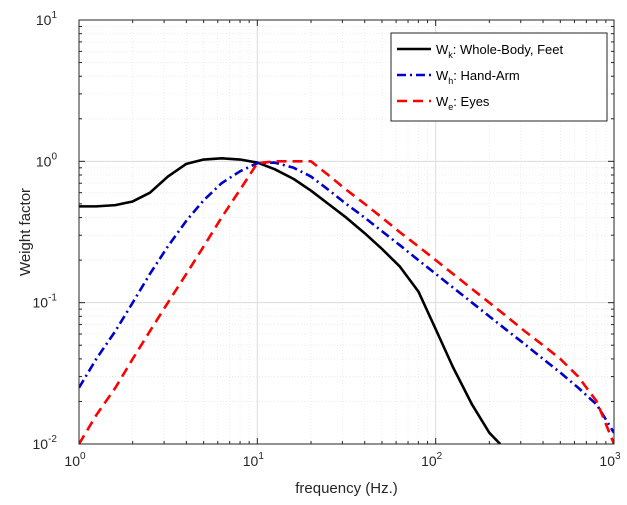 The width and height of the screenshot is (627, 505). Describe the element at coordinates (499, 51) in the screenshot. I see `legend-label-k: Wk: Whole-Body, Feet` at that location.